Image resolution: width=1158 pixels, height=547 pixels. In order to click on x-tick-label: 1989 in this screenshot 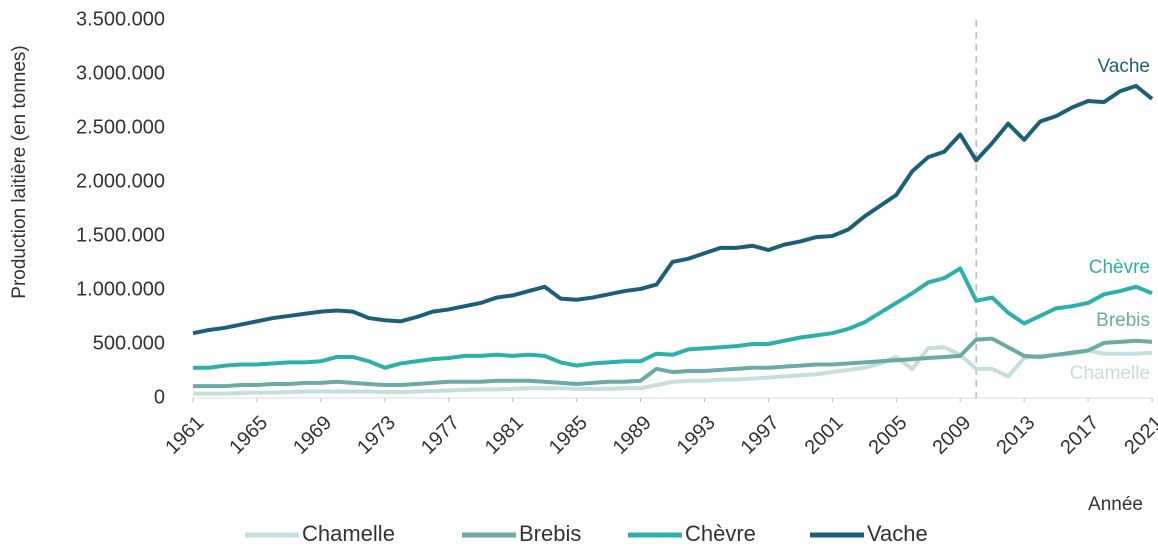, I will do `click(632, 435)`.